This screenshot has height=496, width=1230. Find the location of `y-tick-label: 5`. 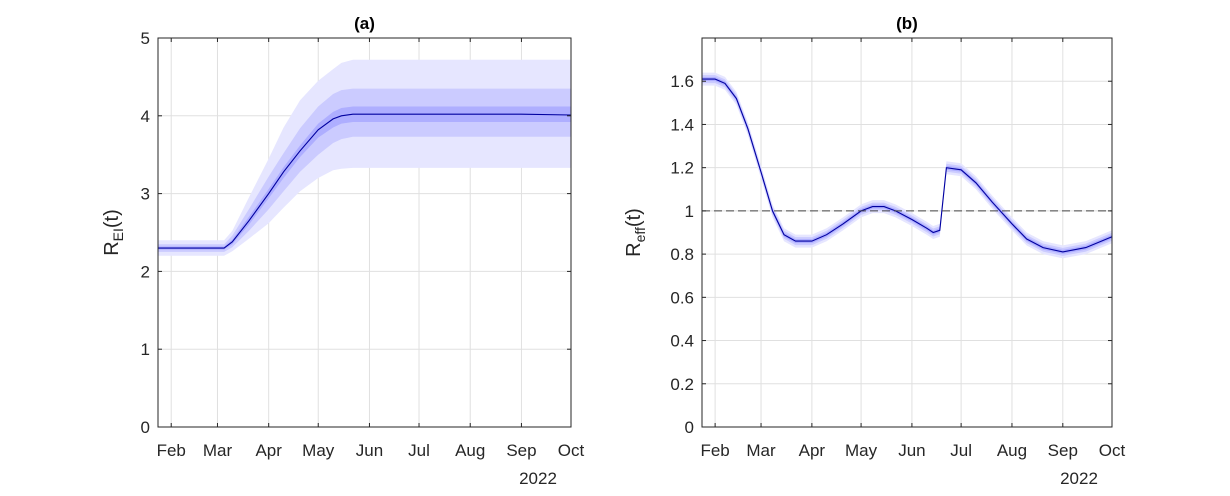

y-tick-label: 5 is located at coordinates (145, 38).